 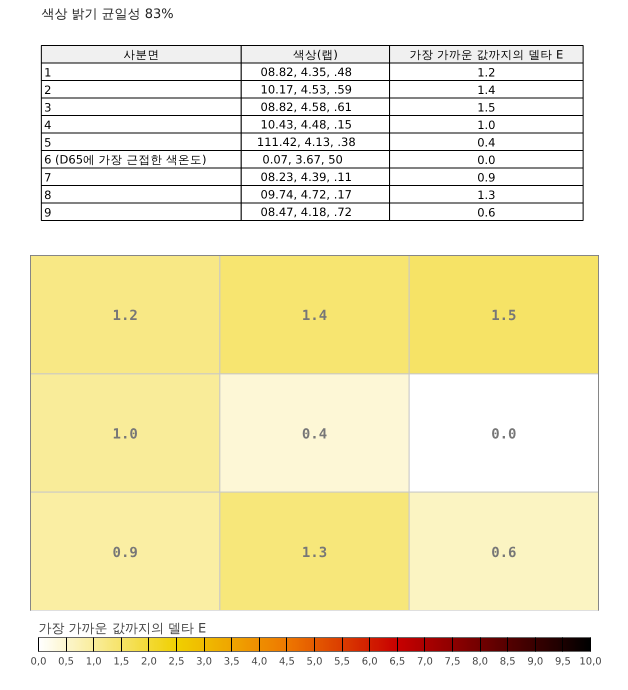 I want to click on color-bar-label: 1,0, so click(x=94, y=662).